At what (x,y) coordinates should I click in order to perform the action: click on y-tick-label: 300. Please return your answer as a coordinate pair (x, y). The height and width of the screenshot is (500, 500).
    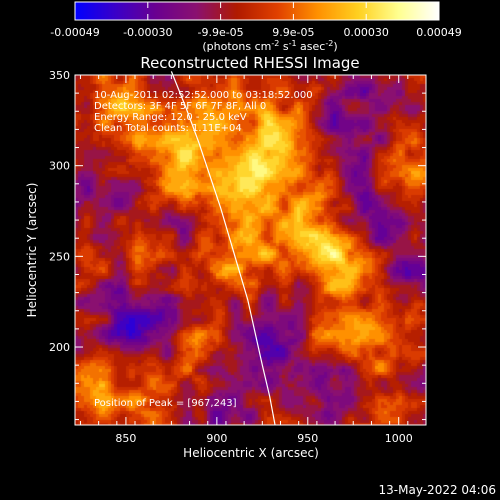
    Looking at the image, I should click on (59, 166).